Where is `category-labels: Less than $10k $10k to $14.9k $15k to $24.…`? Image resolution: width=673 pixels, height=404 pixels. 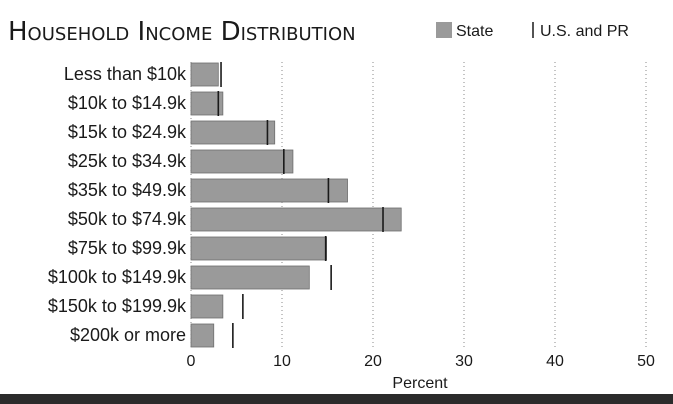 category-labels: Less than $10k $10k to $14.9k $15k to $24.… is located at coordinates (117, 204).